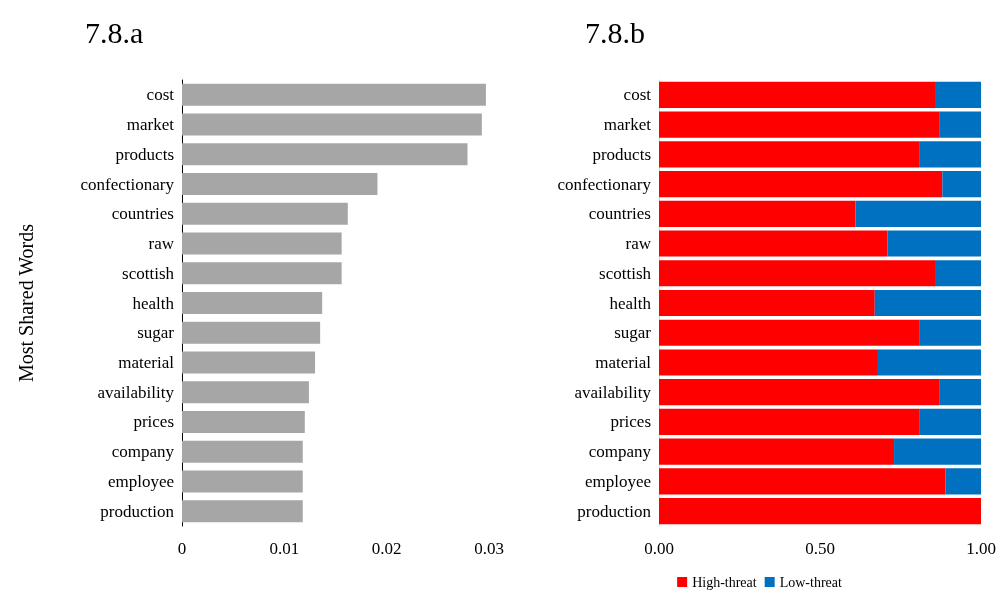 Image resolution: width=1001 pixels, height=594 pixels. What do you see at coordinates (284, 548) in the screenshot?
I see `x-tick-label: 0.01` at bounding box center [284, 548].